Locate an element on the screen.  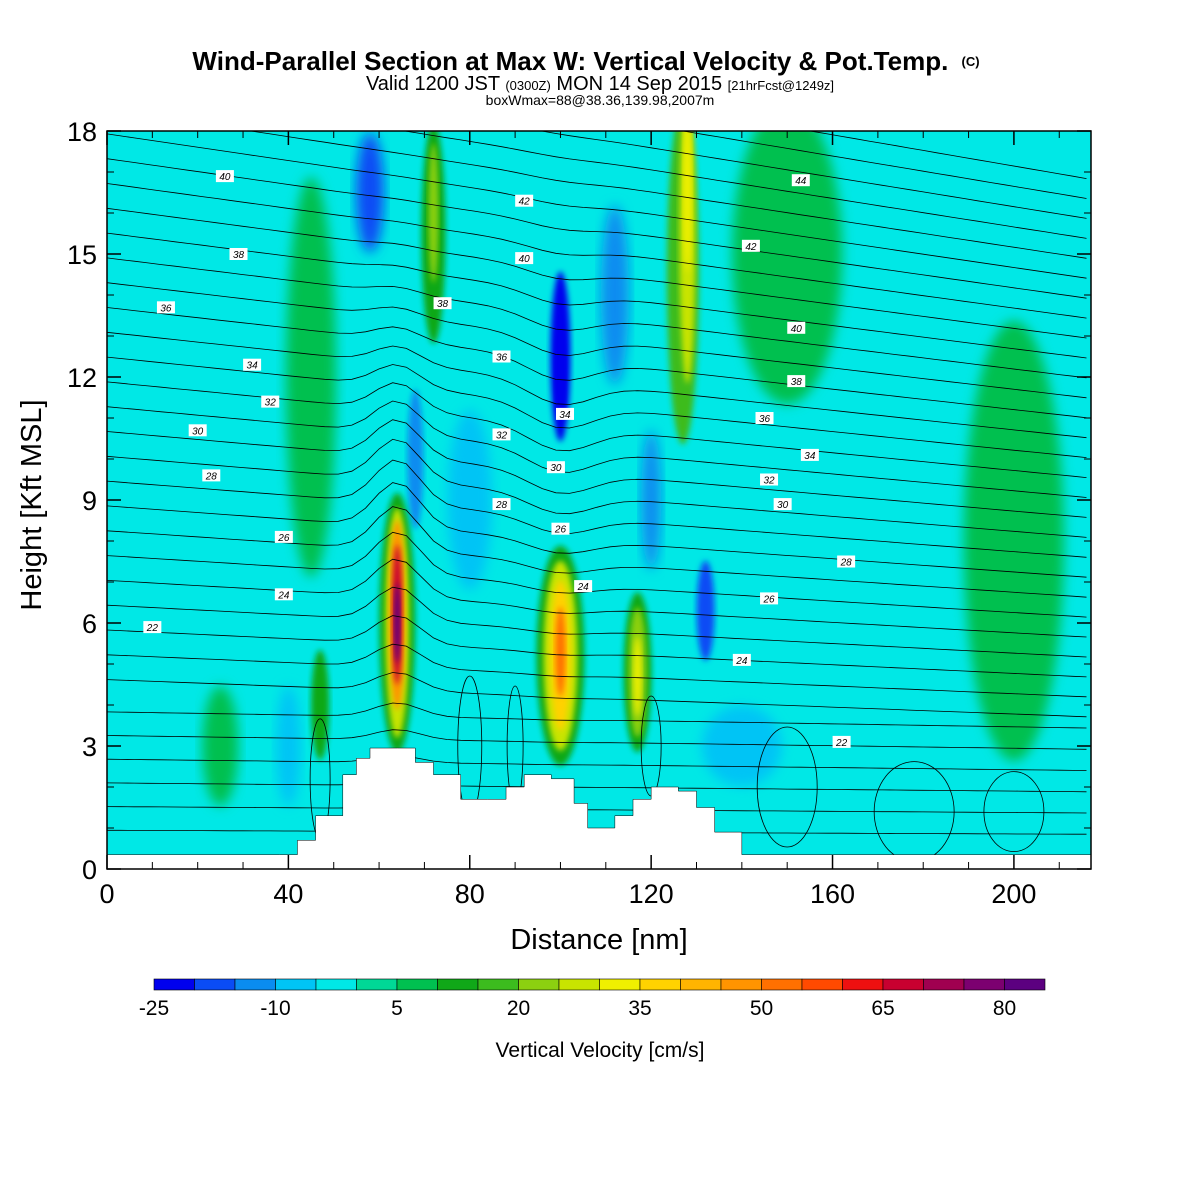
subtitle-forecast: [21hrFcst@1249z] is located at coordinates (781, 85).